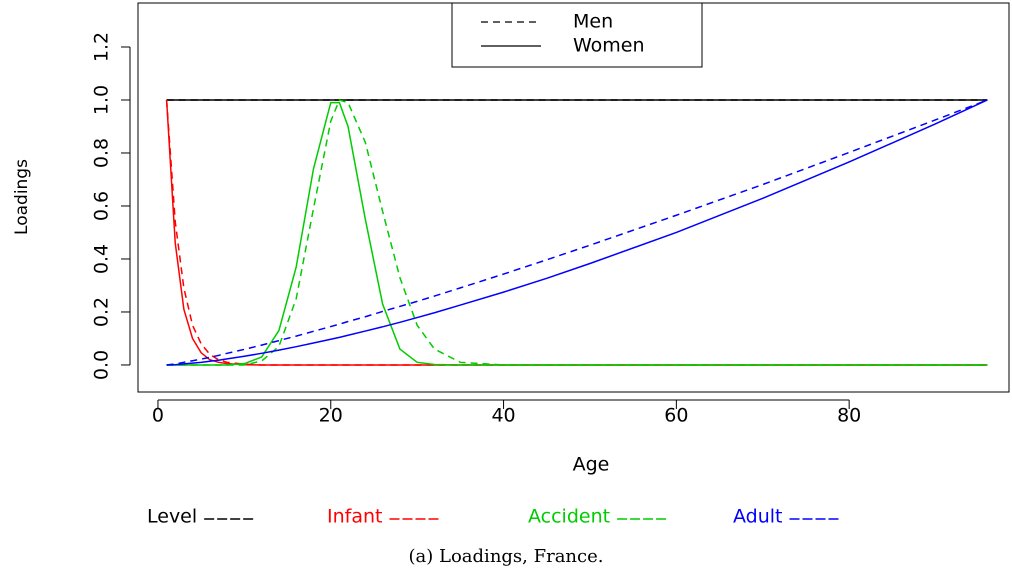 The image size is (1012, 578). I want to click on y-tick-label: 0.4, so click(102, 259).